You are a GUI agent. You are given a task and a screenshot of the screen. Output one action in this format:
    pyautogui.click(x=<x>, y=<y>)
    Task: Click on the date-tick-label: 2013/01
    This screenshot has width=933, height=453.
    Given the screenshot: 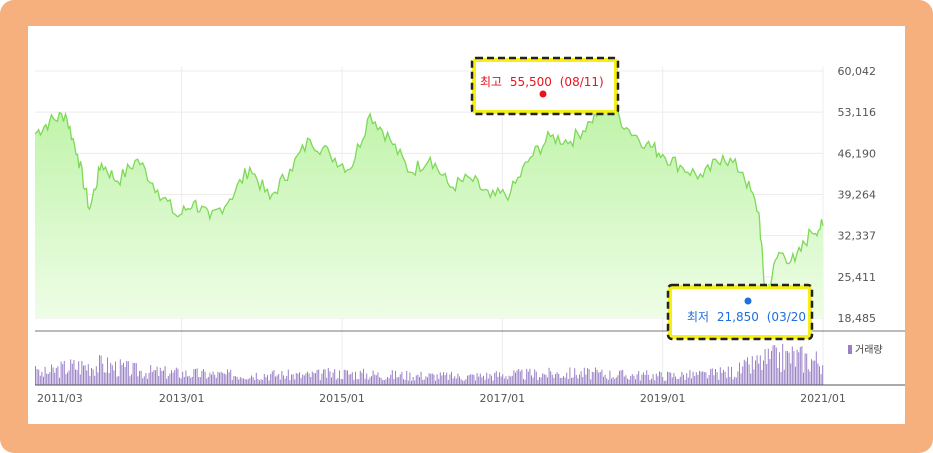 What is the action you would take?
    pyautogui.click(x=182, y=398)
    